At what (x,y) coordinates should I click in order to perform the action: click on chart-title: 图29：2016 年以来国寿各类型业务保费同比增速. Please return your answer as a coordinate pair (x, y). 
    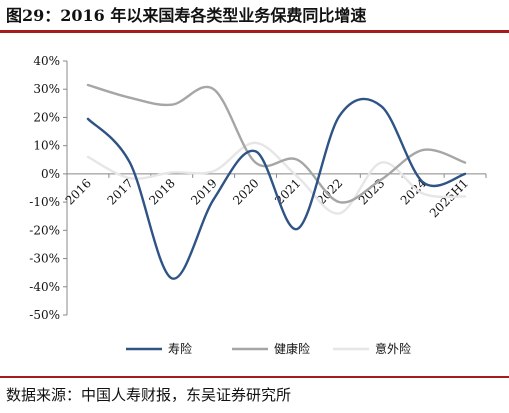
    Looking at the image, I should click on (186, 15).